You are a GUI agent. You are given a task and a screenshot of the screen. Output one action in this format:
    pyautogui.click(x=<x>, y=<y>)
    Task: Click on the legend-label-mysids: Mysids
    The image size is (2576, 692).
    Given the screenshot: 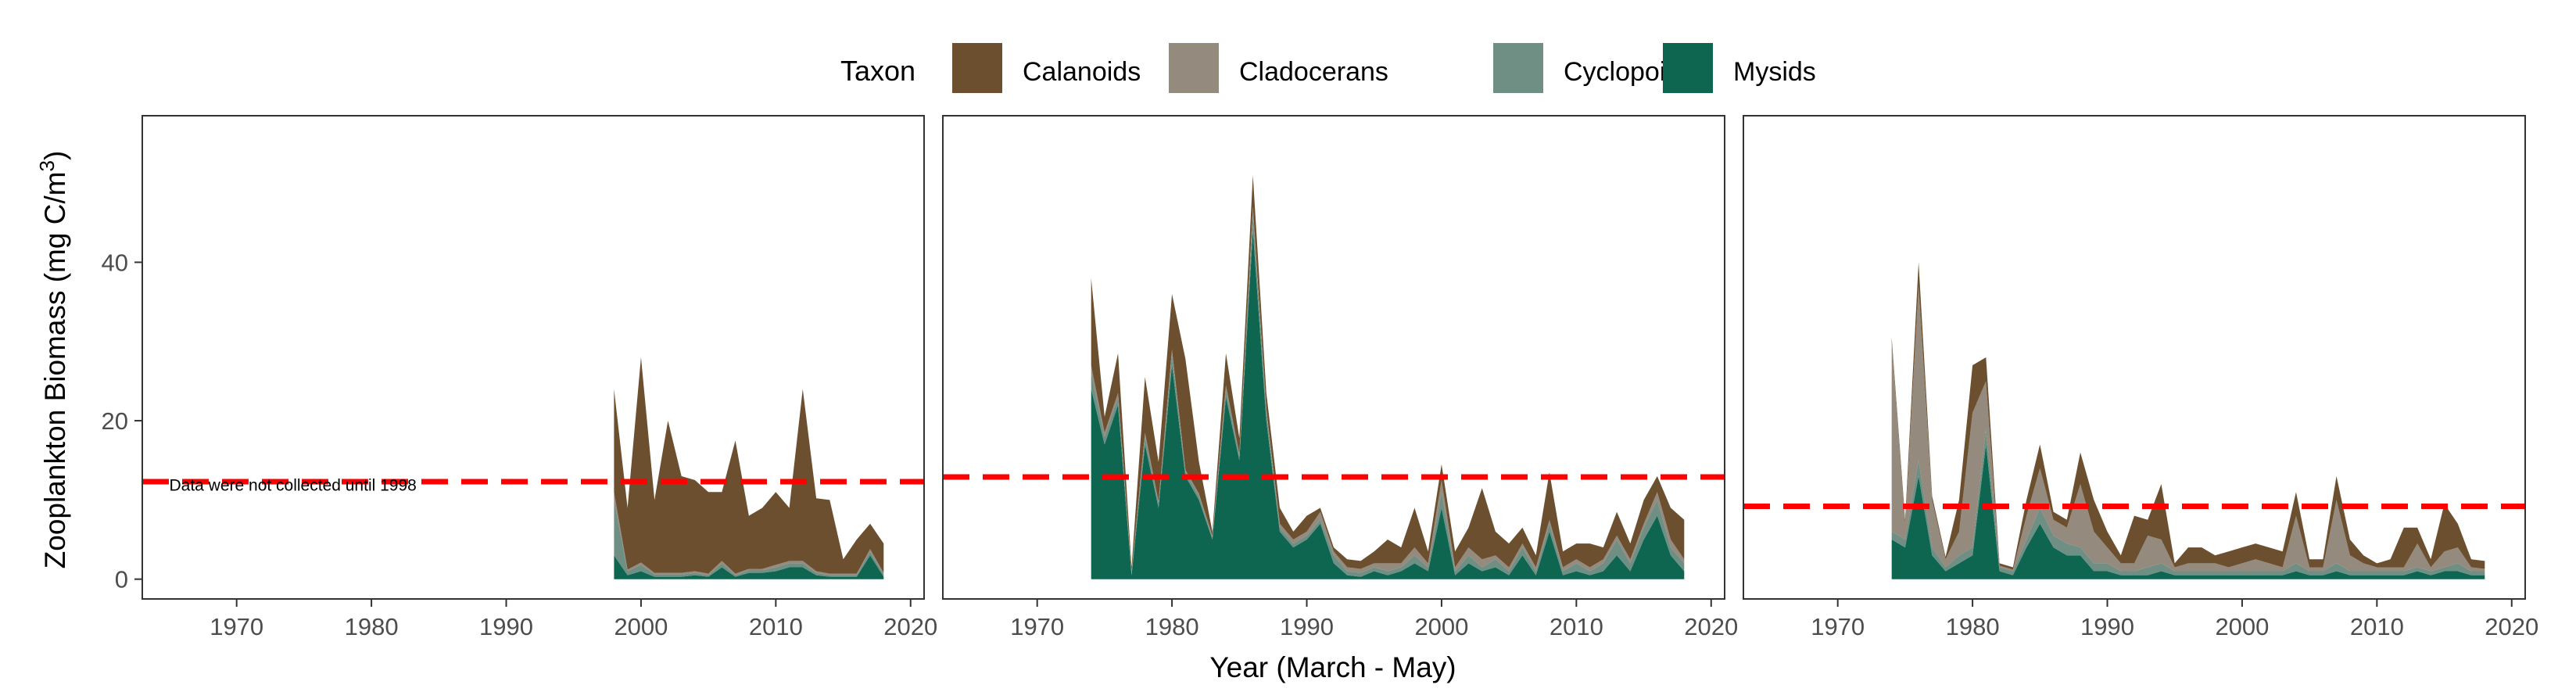 What is the action you would take?
    pyautogui.click(x=1774, y=72)
    